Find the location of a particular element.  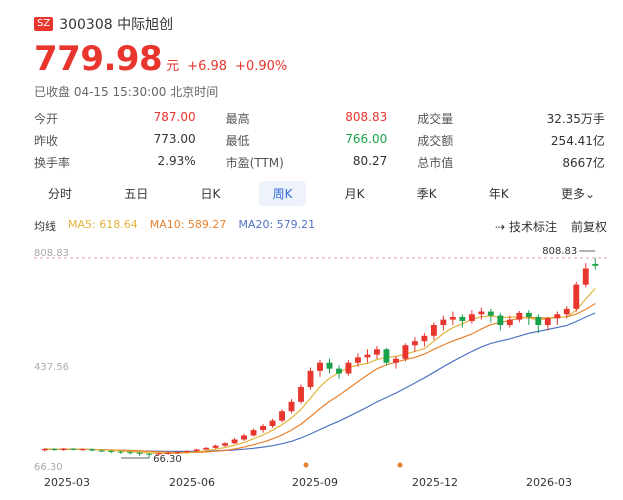

ma-legend: 均线 MA5: 618.64 MA10: 589.27 MA20: 579.21 is located at coordinates (174, 226).